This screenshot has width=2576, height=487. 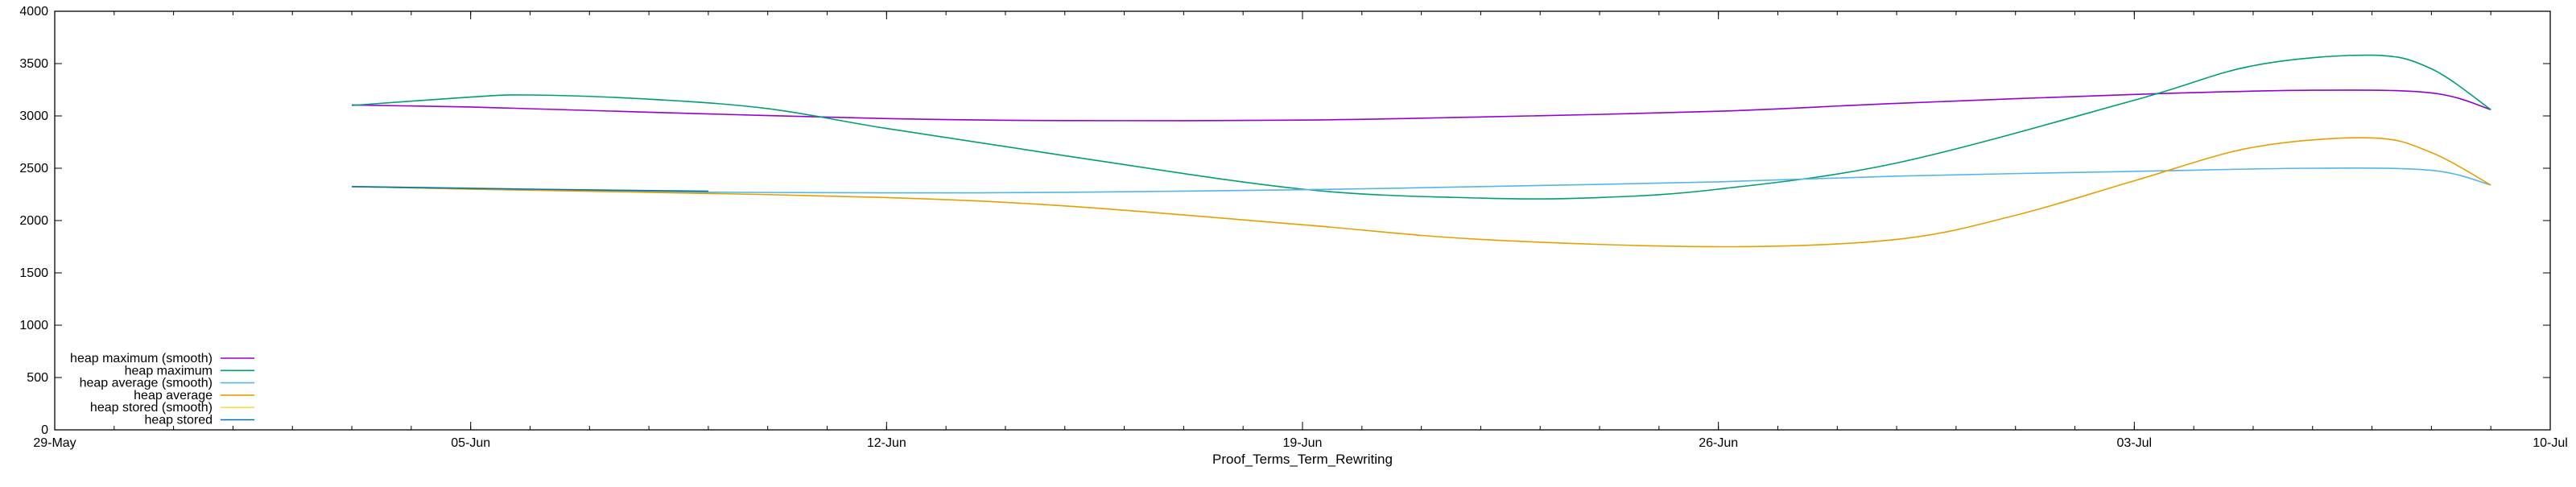 What do you see at coordinates (151, 408) in the screenshot?
I see `legend-label: heap stored (smooth)` at bounding box center [151, 408].